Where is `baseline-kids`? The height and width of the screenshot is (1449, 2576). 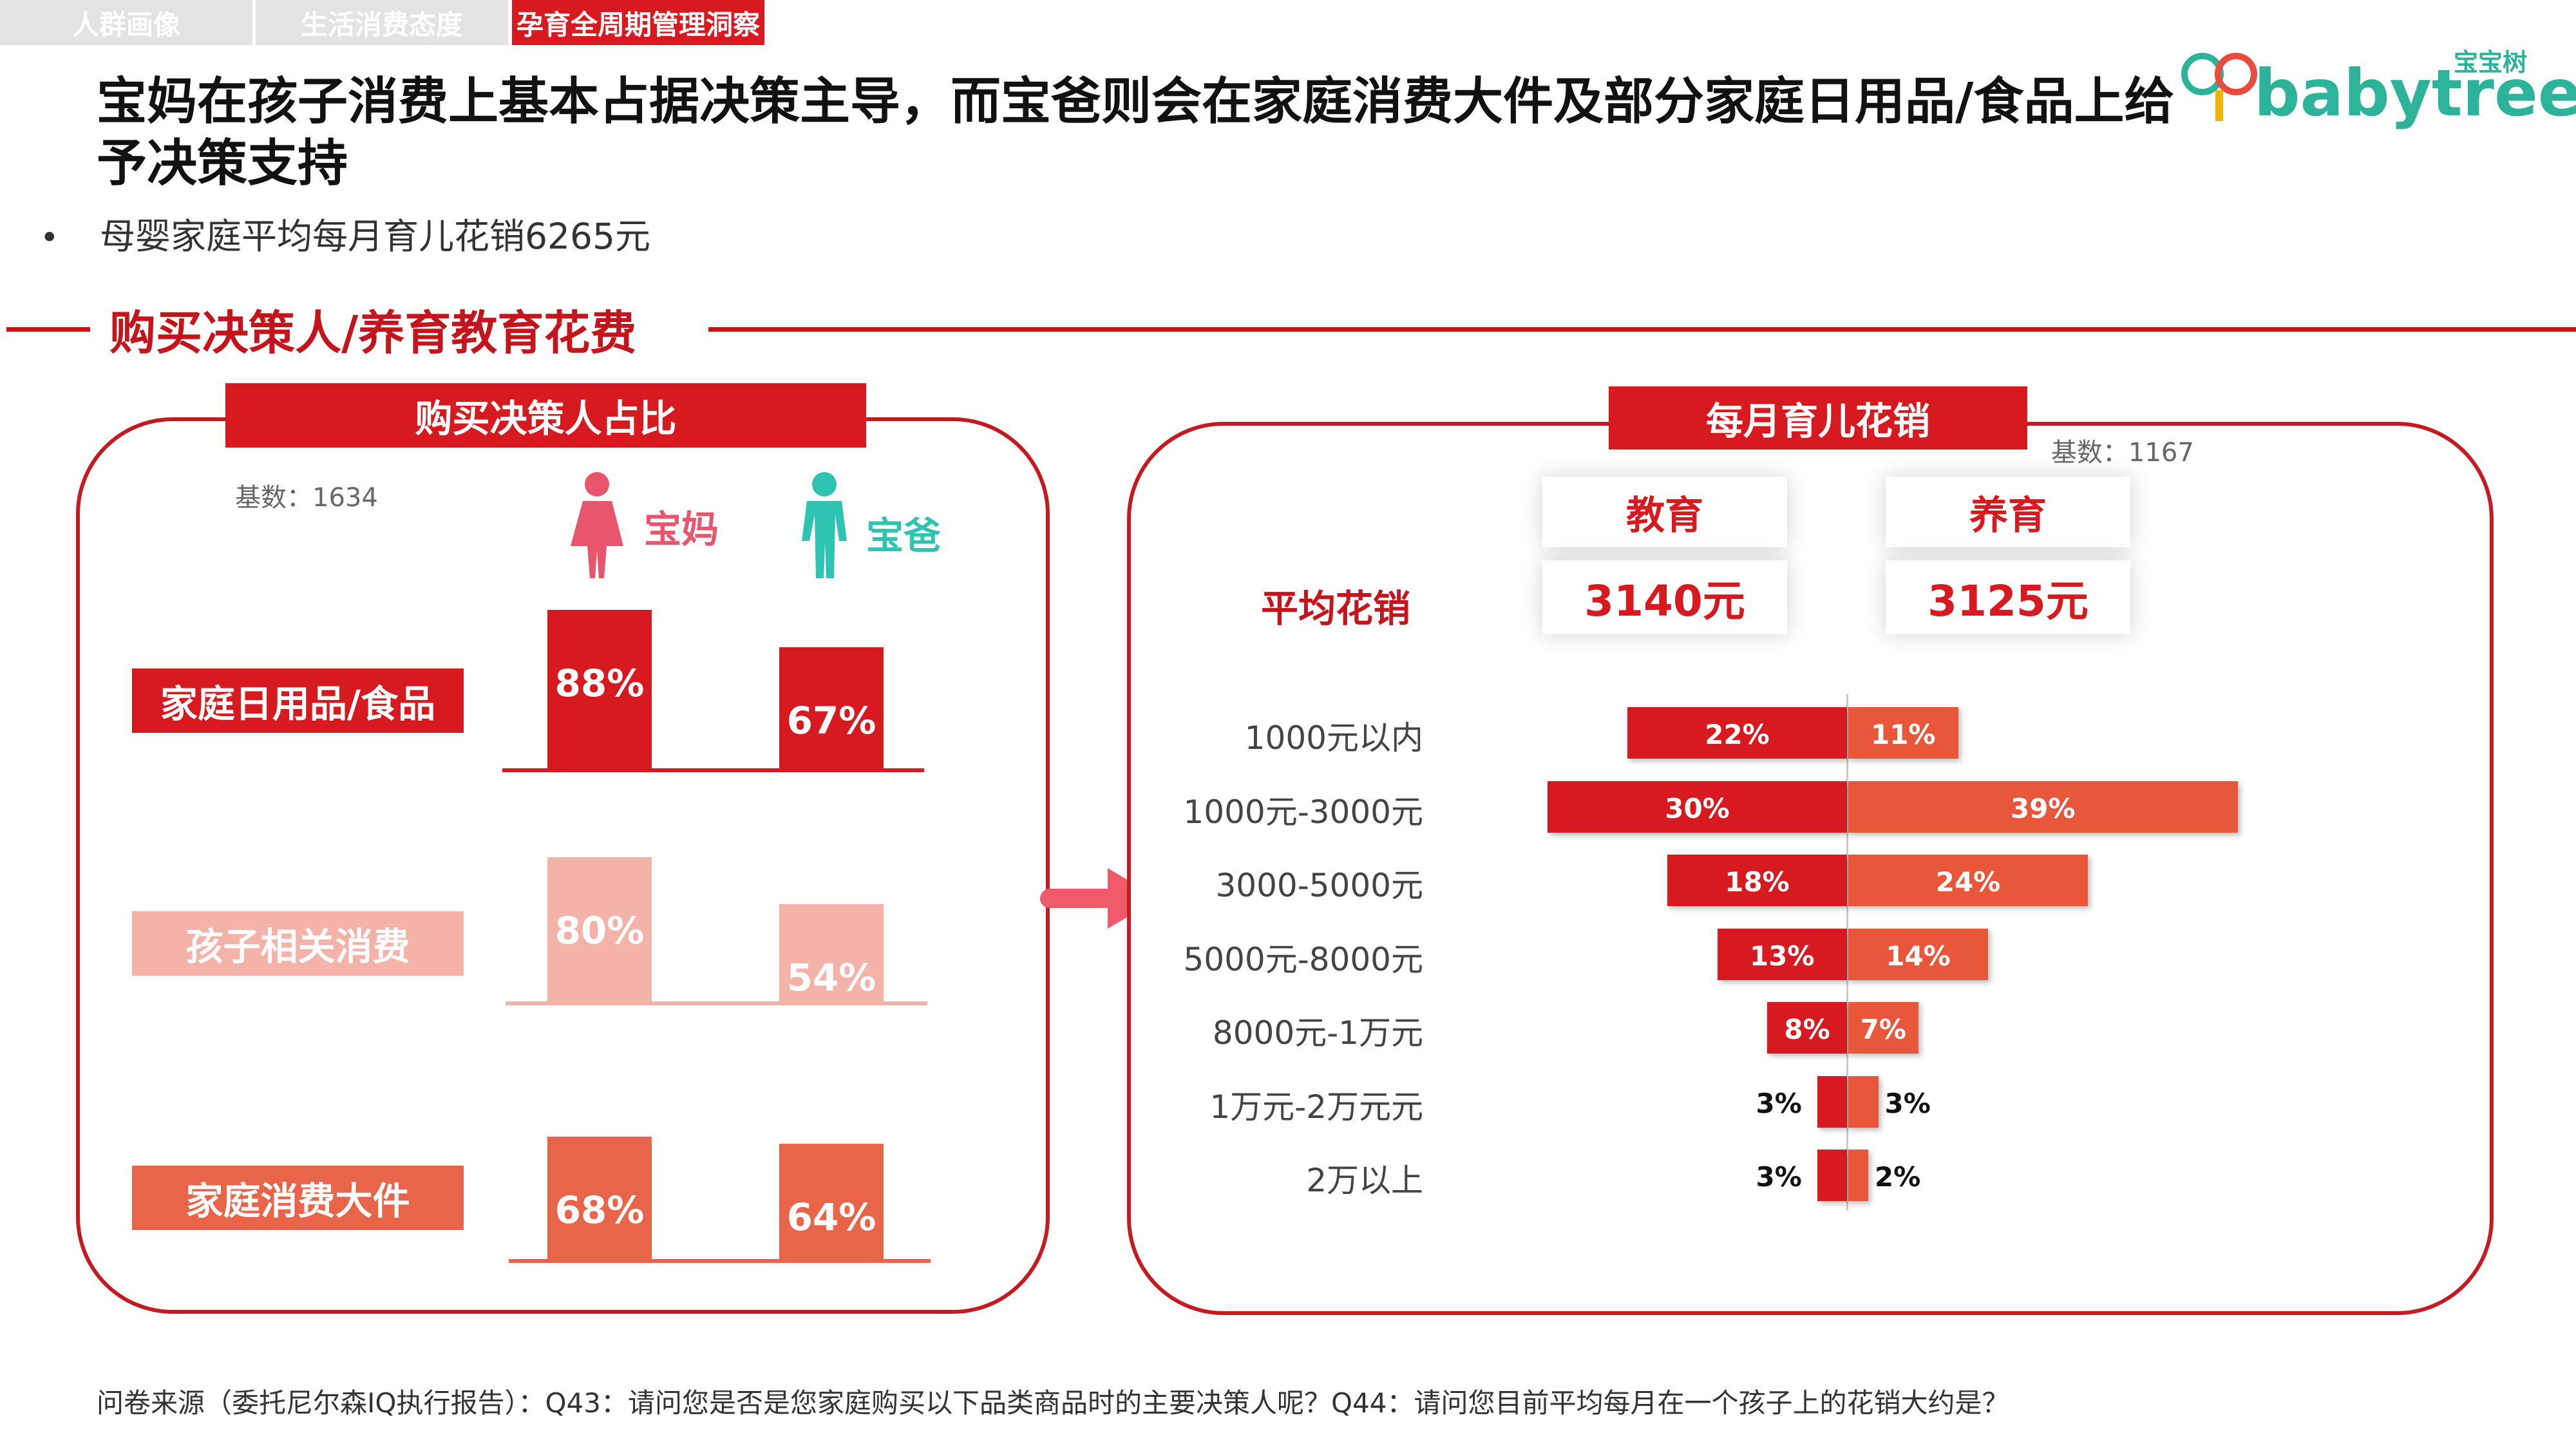 baseline-kids is located at coordinates (716, 1003).